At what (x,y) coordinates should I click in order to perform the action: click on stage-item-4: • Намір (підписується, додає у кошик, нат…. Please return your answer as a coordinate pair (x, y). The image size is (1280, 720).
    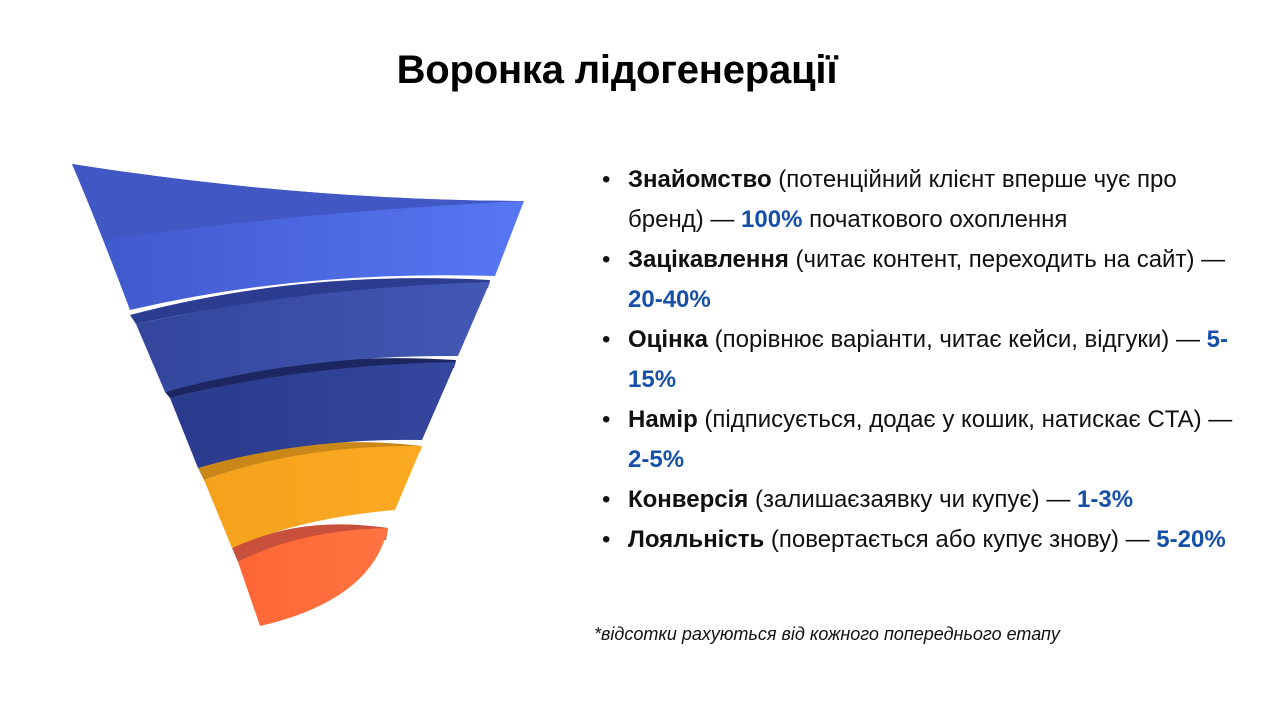
    Looking at the image, I should click on (922, 440).